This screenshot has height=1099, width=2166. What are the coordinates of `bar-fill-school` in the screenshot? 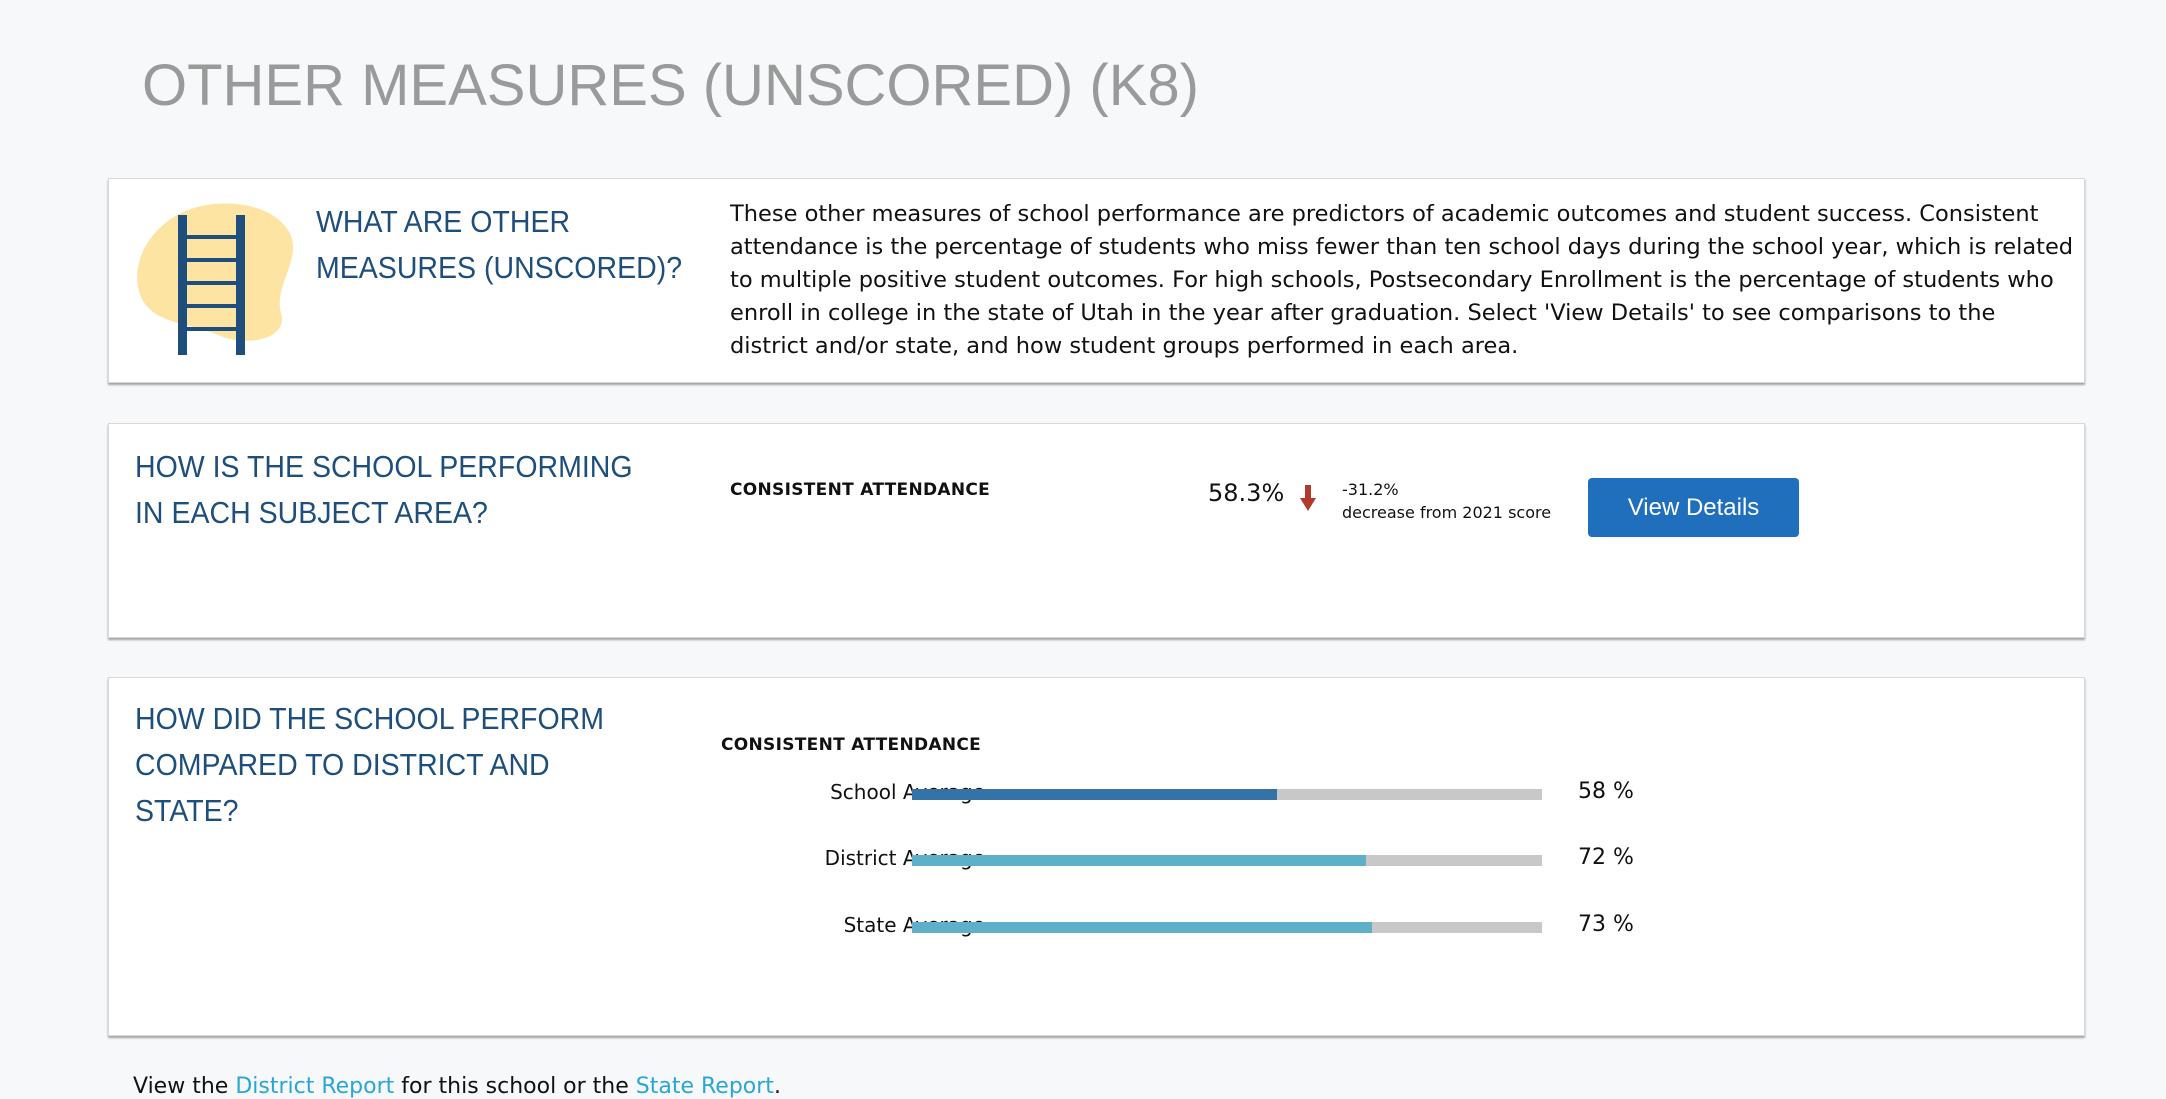 It's located at (1095, 794).